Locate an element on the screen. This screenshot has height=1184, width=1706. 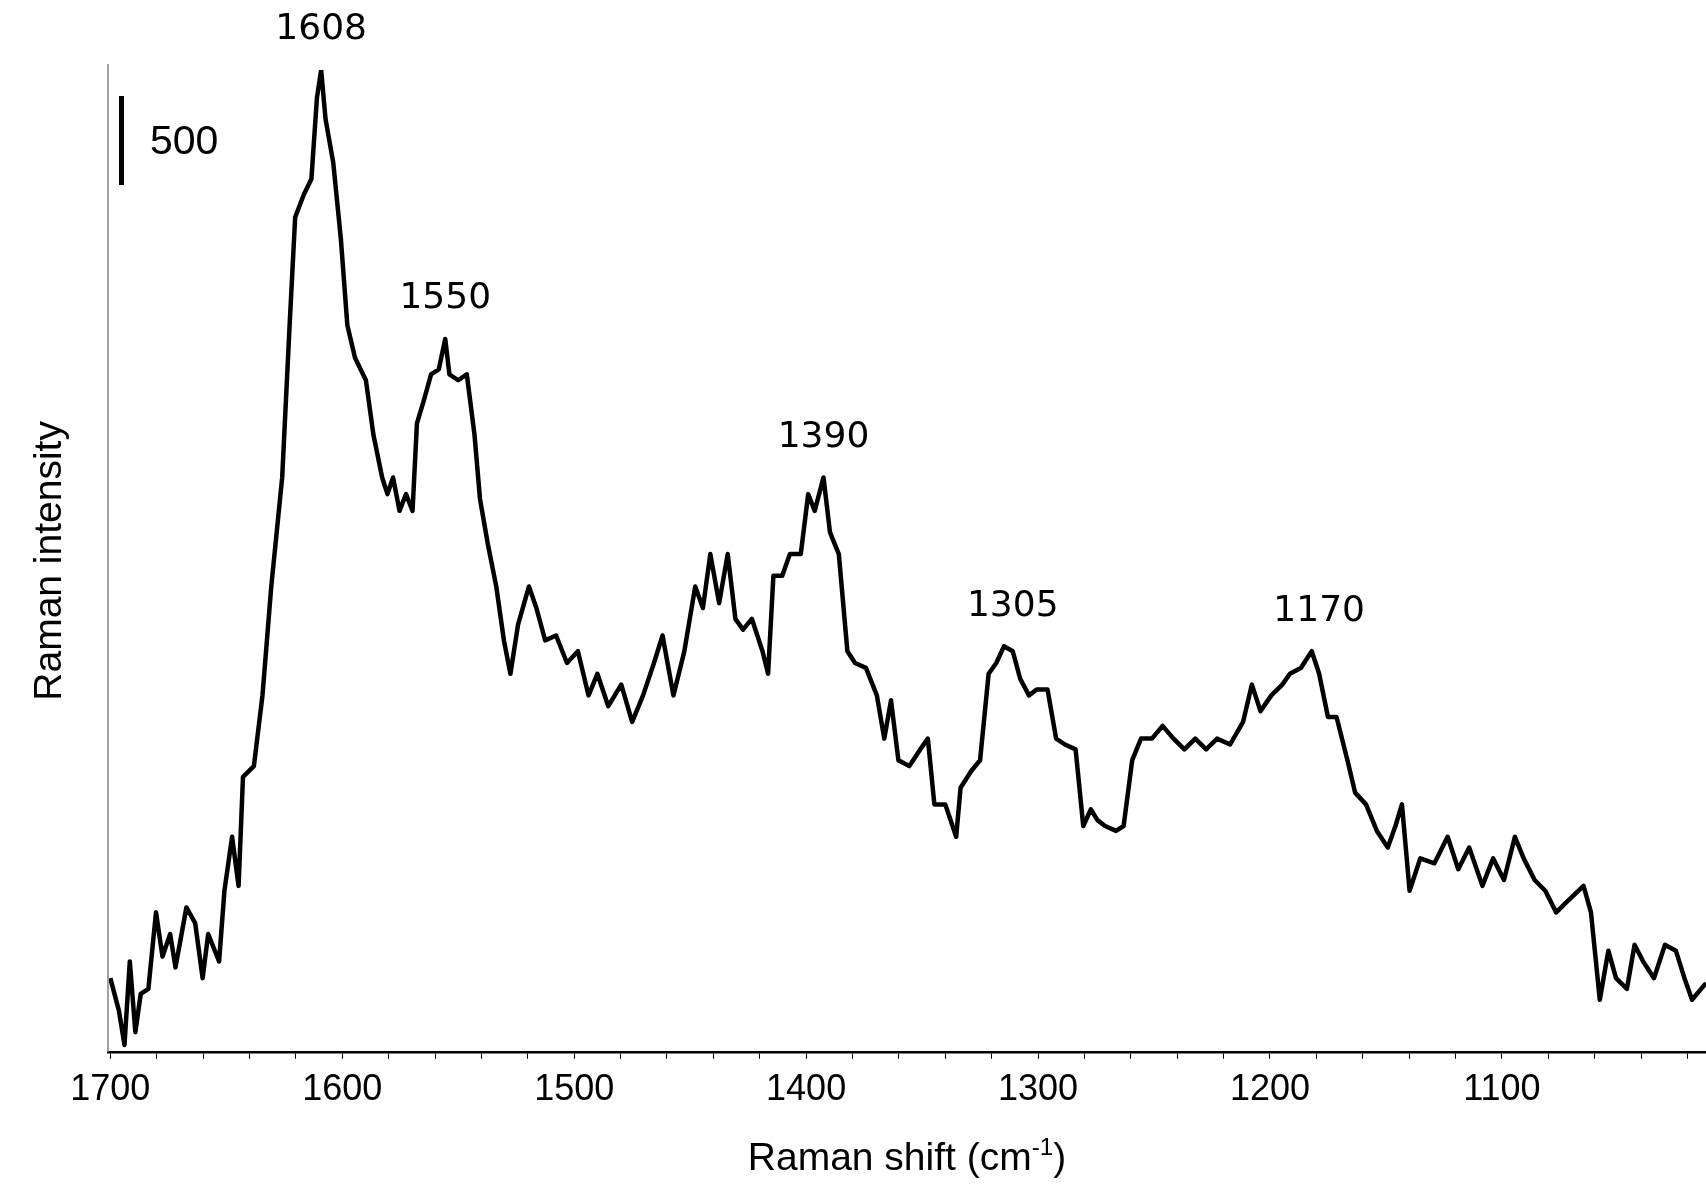
x-tick-label: 1500 is located at coordinates (574, 1088).